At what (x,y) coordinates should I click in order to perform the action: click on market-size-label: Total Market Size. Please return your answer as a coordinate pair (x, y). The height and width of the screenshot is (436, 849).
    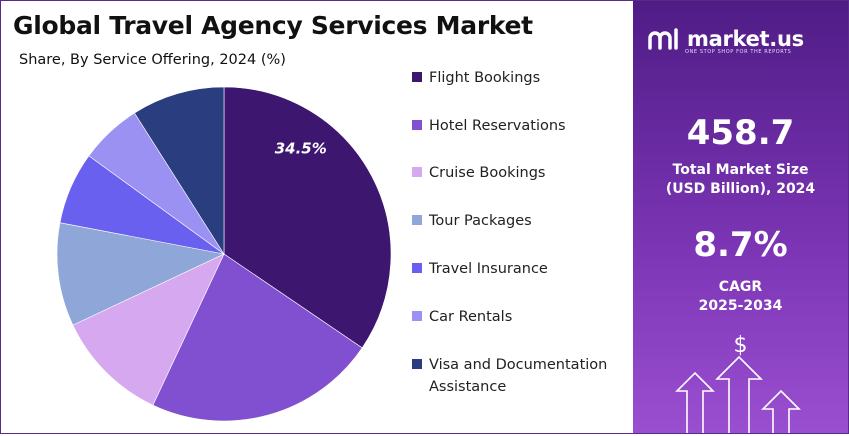
    Looking at the image, I should click on (740, 170).